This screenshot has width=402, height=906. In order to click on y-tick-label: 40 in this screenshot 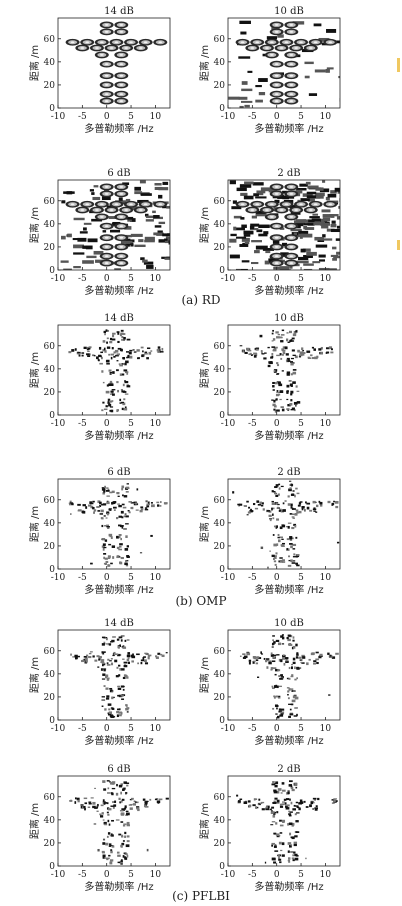, I will do `click(50, 524)`.